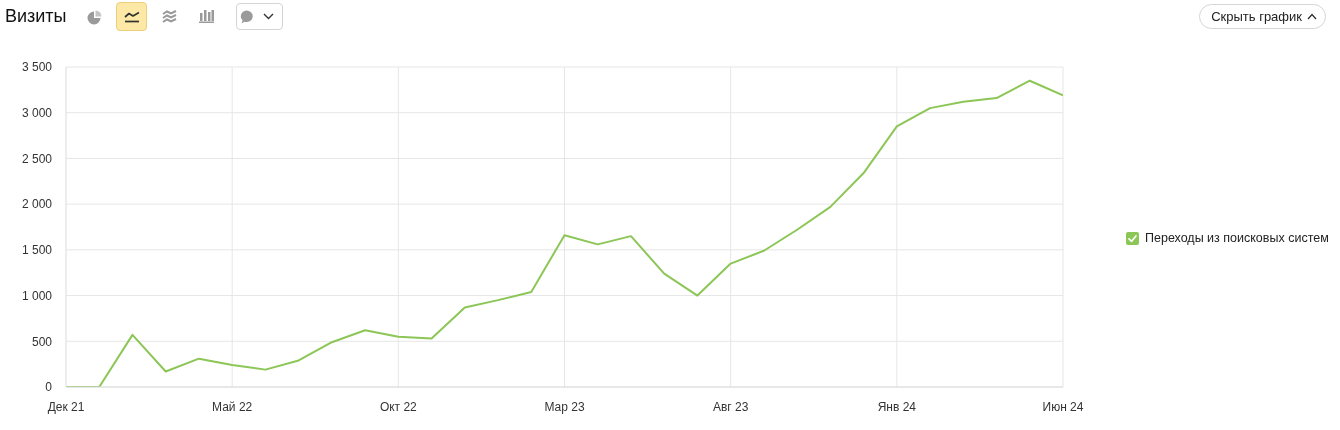 This screenshot has width=1340, height=430. I want to click on y-tick-label: 3 000, so click(37, 112).